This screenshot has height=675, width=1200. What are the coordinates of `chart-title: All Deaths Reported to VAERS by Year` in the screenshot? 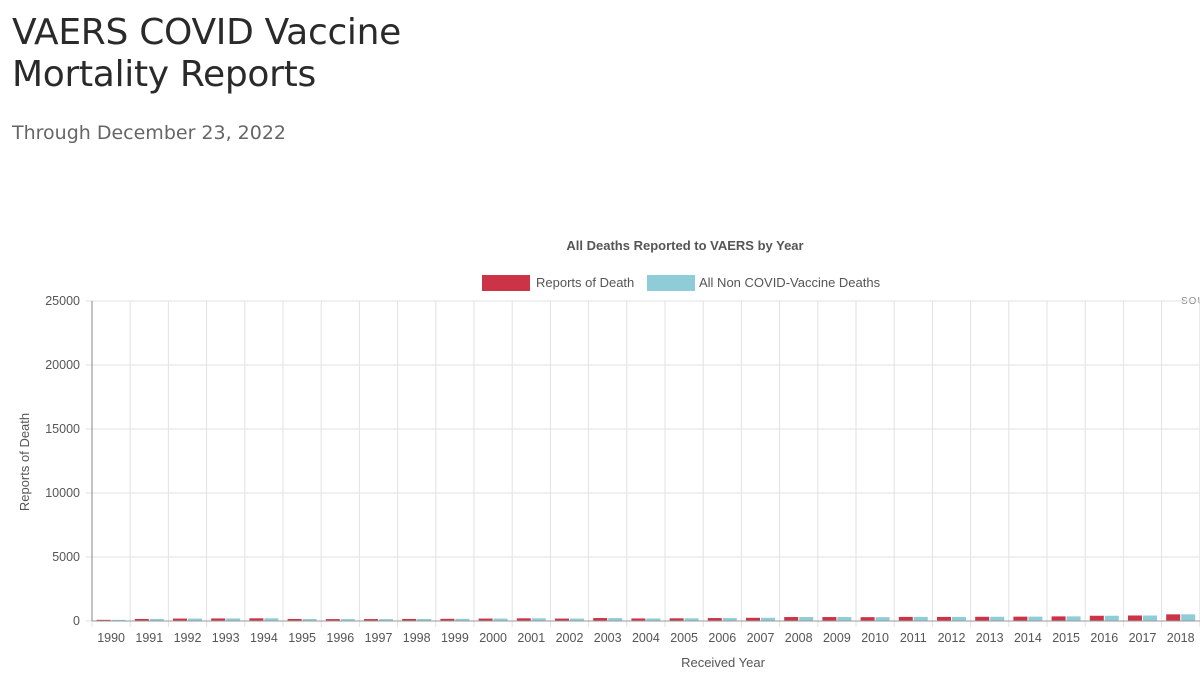 It's located at (684, 245).